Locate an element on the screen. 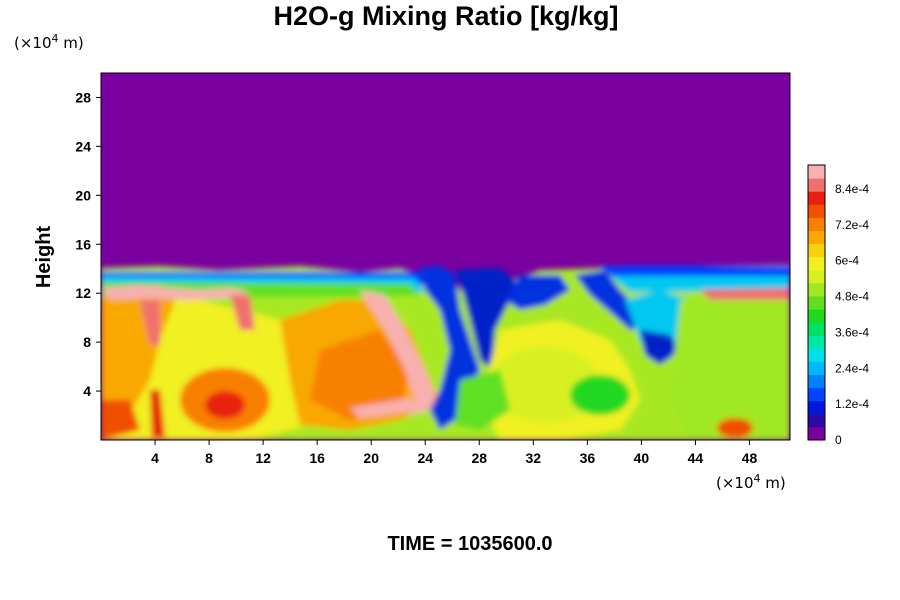  y-unit-label: (×104 m) is located at coordinates (49, 42).